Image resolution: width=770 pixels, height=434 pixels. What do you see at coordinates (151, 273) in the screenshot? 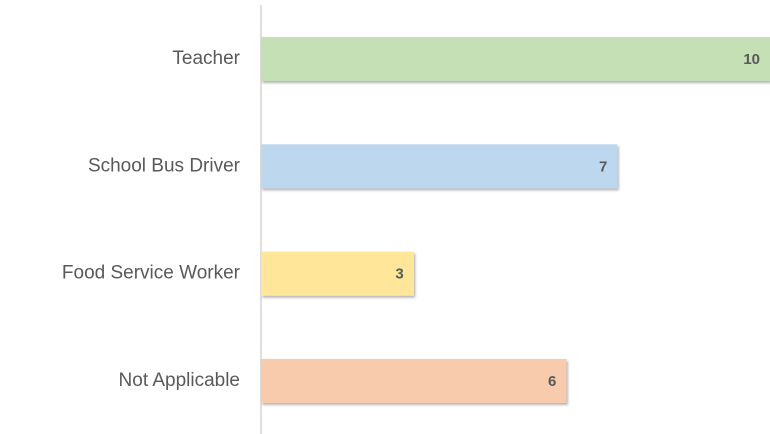
I see `y-tick-label: Food Service Worker` at bounding box center [151, 273].